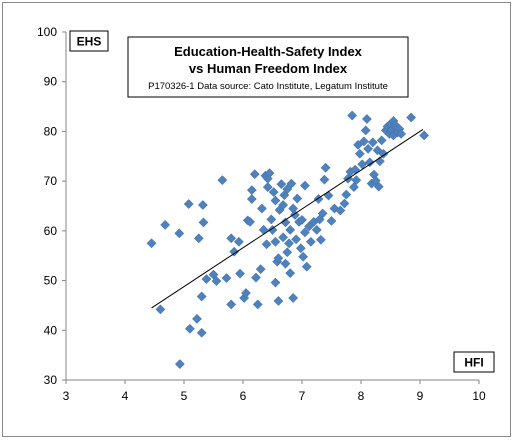 This screenshot has height=441, width=515. What do you see at coordinates (66, 396) in the screenshot?
I see `x-tick-label: 3` at bounding box center [66, 396].